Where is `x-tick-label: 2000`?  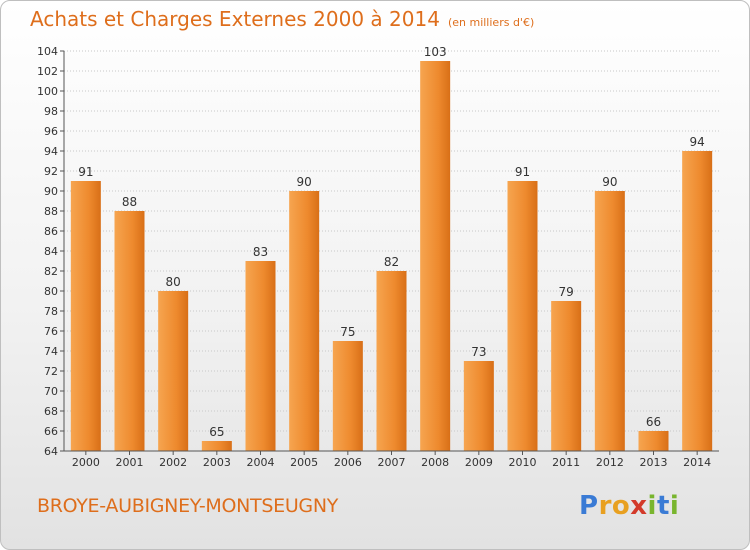
x-tick-label: 2000 is located at coordinates (86, 462).